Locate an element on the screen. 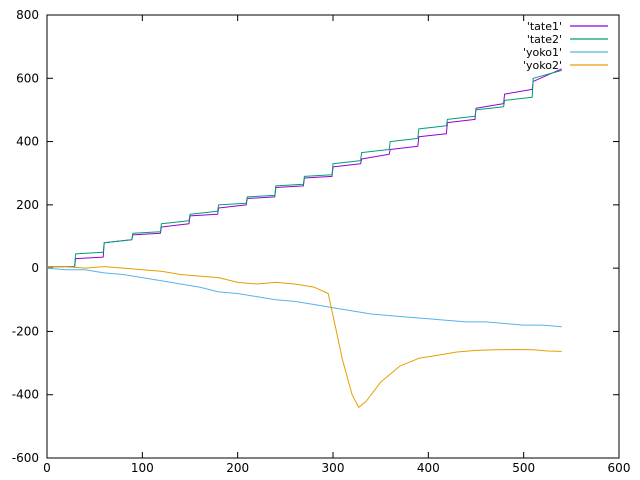 The height and width of the screenshot is (480, 640). x-tick-label: 600 is located at coordinates (619, 468).